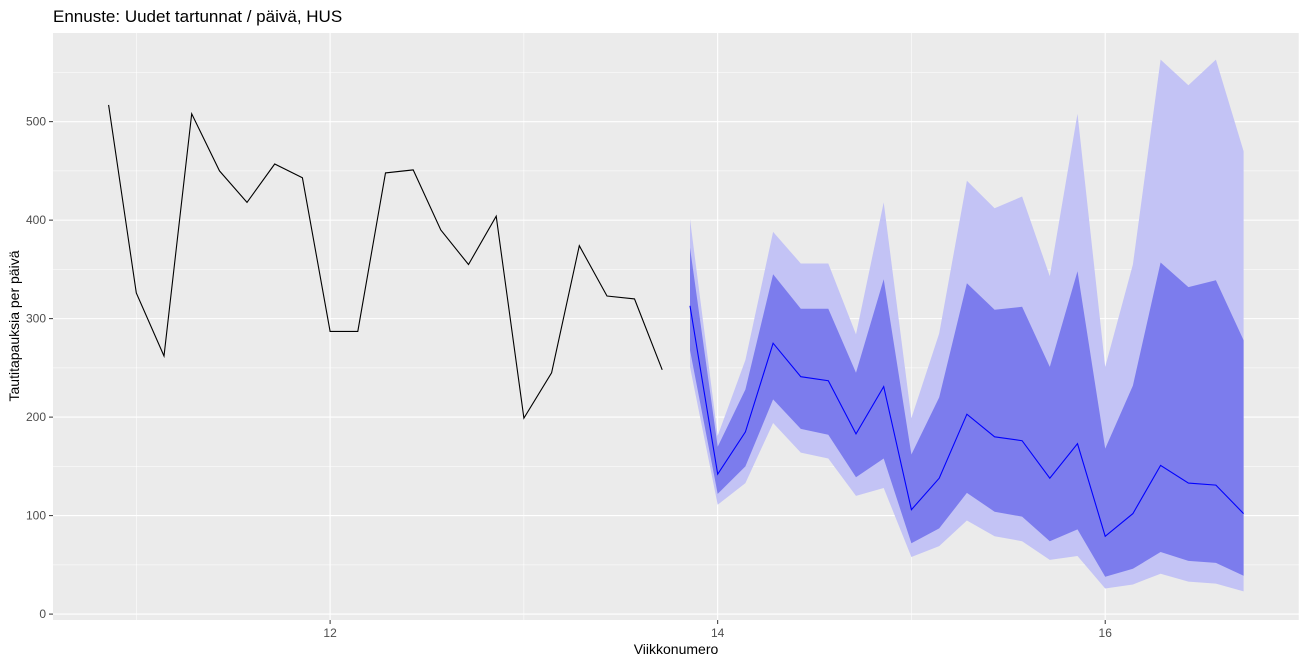  What do you see at coordinates (1106, 633) in the screenshot?
I see `x-tick-label: 16` at bounding box center [1106, 633].